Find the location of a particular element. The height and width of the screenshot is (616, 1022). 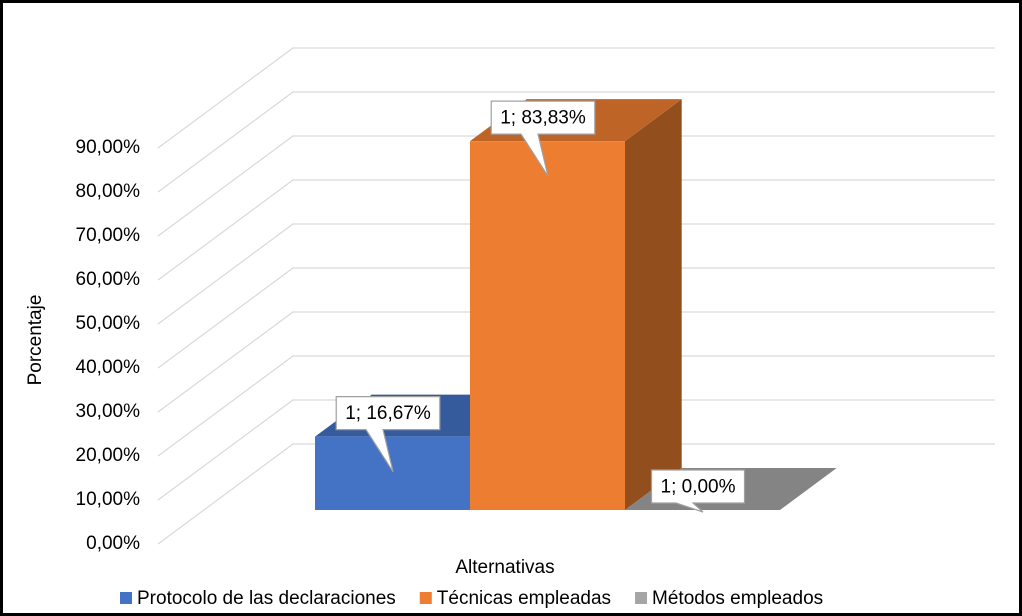

y-tick-label: 60,00% is located at coordinates (108, 279).